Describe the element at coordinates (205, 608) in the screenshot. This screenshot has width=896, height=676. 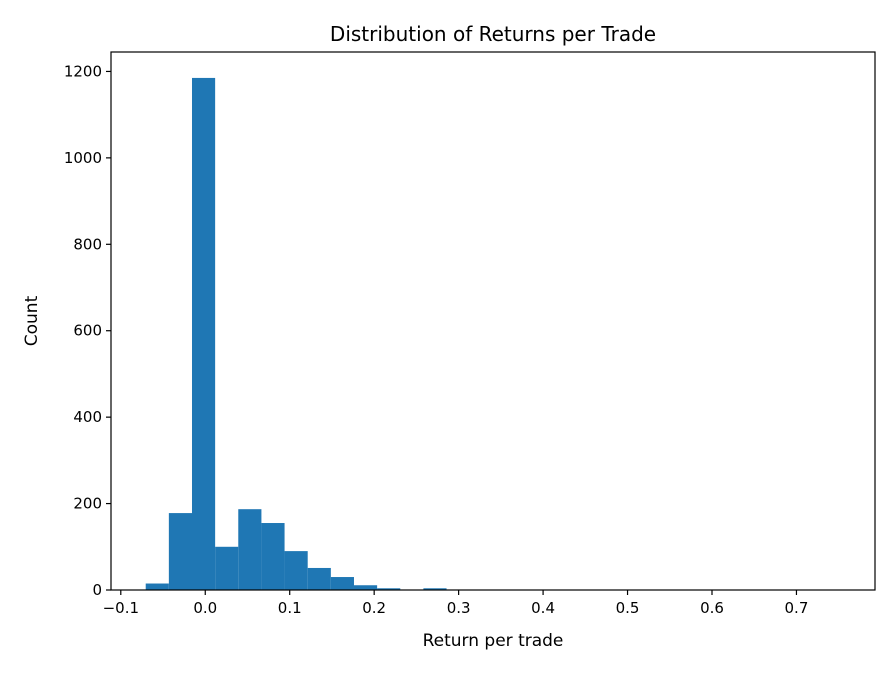
I see `x-tick-label: 0.0` at that location.